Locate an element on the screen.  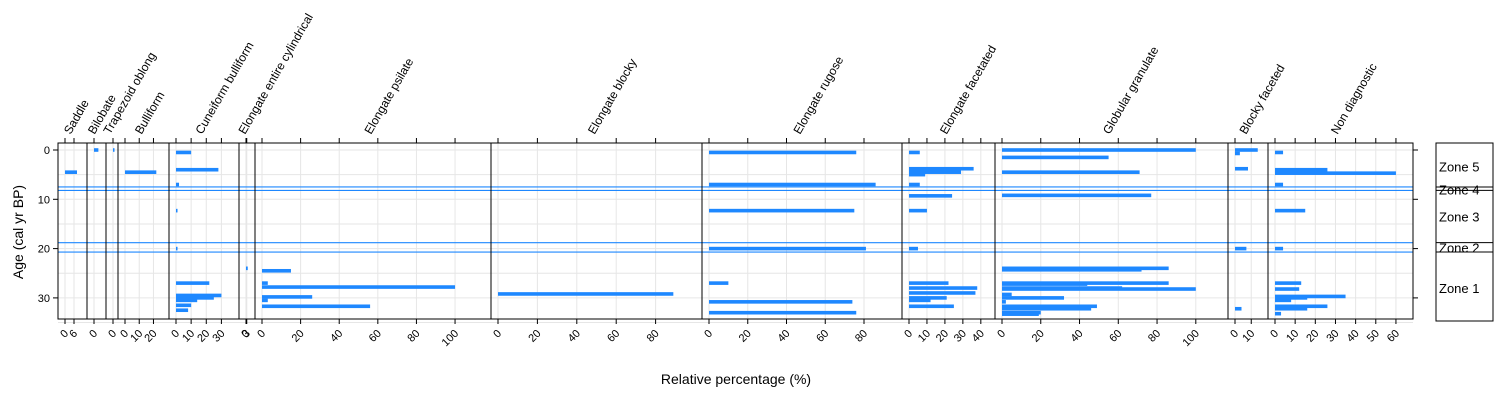
panel-title-elongate-entire-cylindrical: Elongate entire cylindrical is located at coordinates (275, 73).